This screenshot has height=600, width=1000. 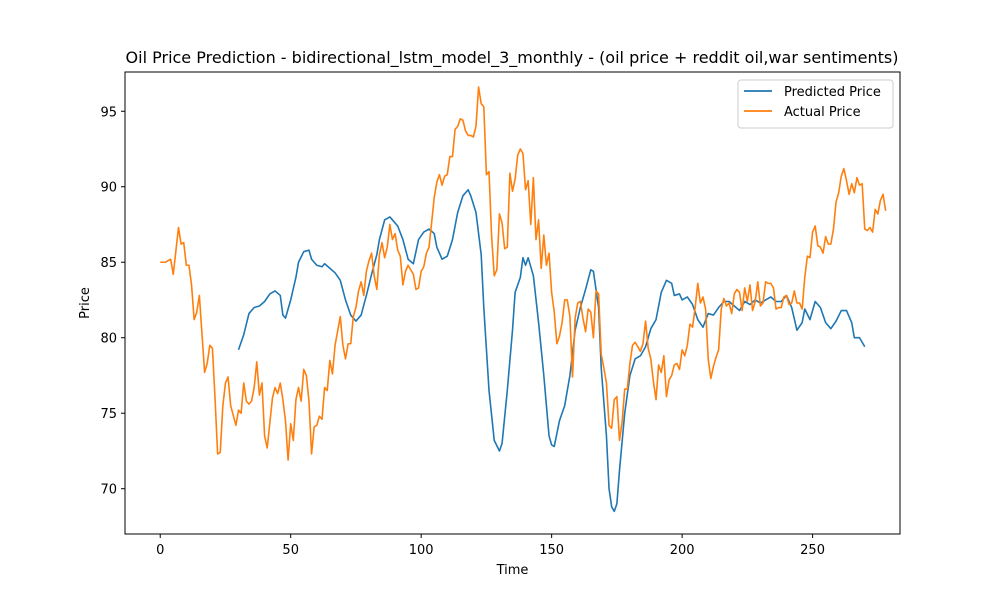 I want to click on legend-label: Predicted Price, so click(x=832, y=92).